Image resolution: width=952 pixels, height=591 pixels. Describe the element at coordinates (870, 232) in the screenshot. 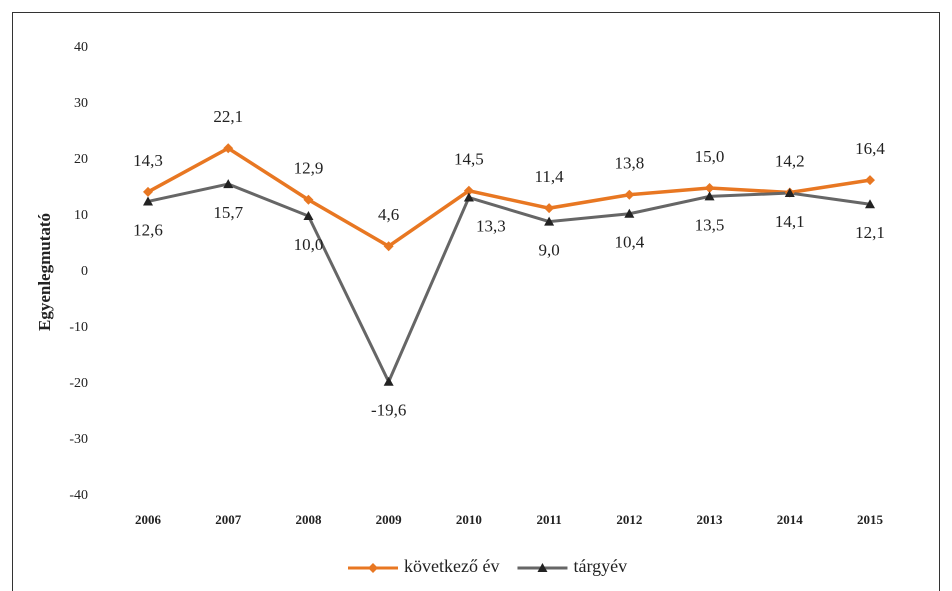

I see `data-label: 12,1` at that location.